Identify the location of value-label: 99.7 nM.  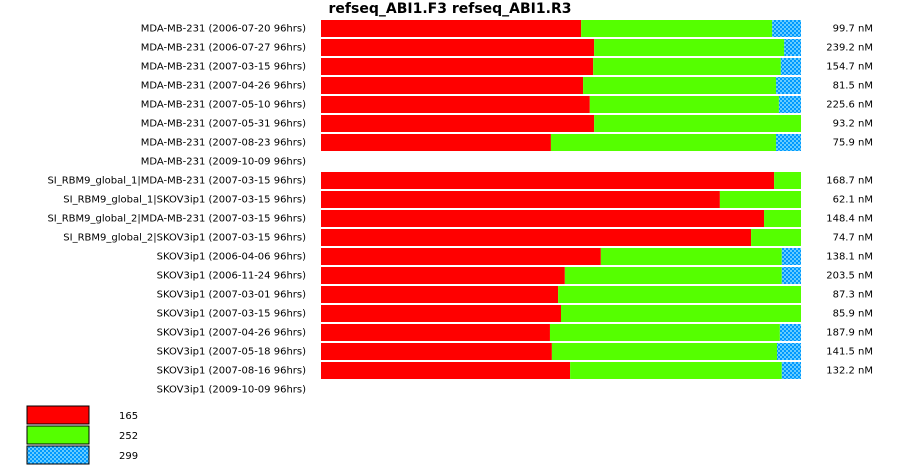
(853, 29).